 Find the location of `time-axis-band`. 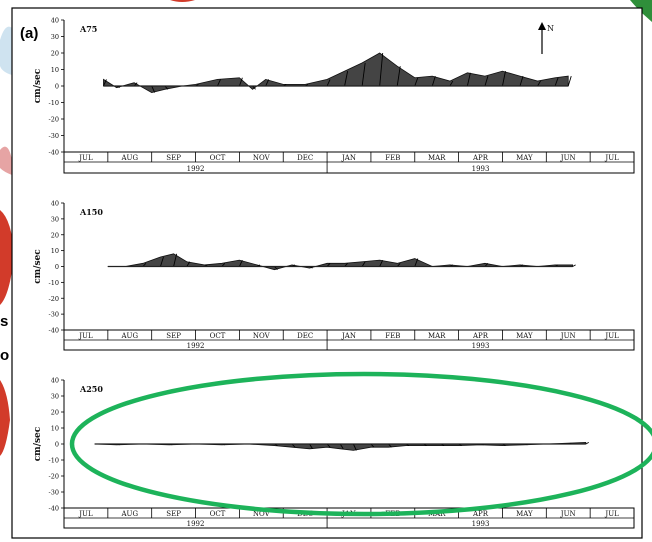

time-axis-band is located at coordinates (349, 162).